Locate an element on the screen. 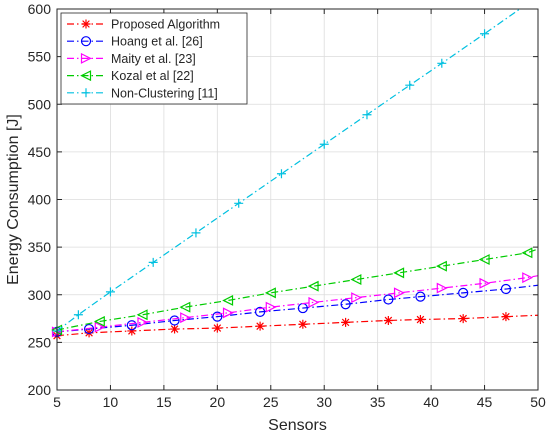 This screenshot has width=550, height=441. x-tick-label: 30 is located at coordinates (324, 402).